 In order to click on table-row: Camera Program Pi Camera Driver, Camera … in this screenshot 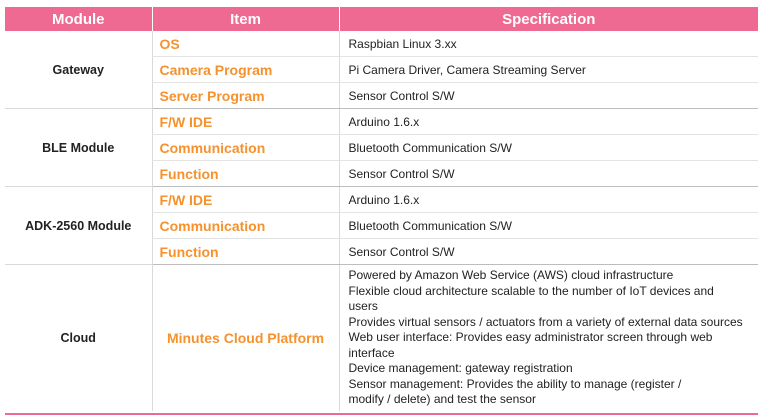, I will do `click(381, 69)`.